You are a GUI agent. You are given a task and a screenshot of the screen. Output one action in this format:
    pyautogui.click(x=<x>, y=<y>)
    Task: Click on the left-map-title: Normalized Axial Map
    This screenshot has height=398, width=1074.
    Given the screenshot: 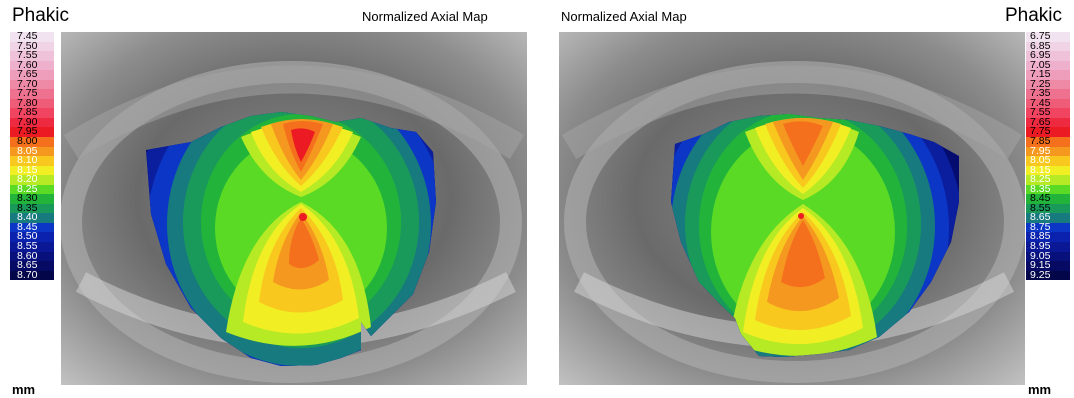 What is the action you would take?
    pyautogui.click(x=425, y=16)
    